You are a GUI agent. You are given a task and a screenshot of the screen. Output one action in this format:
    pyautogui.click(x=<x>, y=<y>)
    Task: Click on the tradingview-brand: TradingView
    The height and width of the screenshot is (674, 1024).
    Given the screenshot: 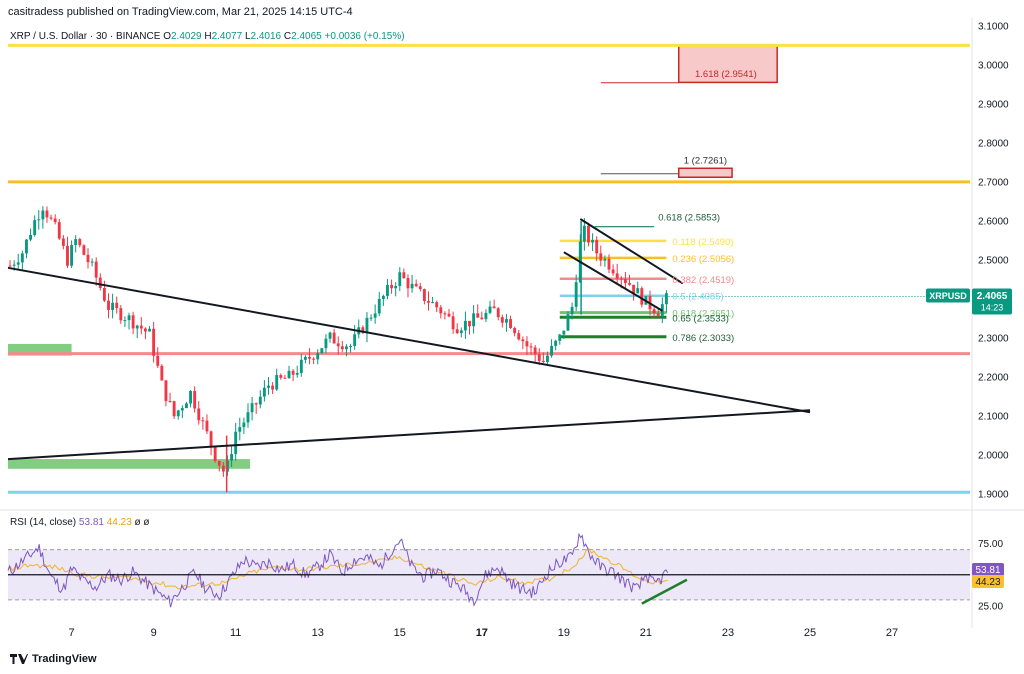 What is the action you would take?
    pyautogui.click(x=53, y=659)
    